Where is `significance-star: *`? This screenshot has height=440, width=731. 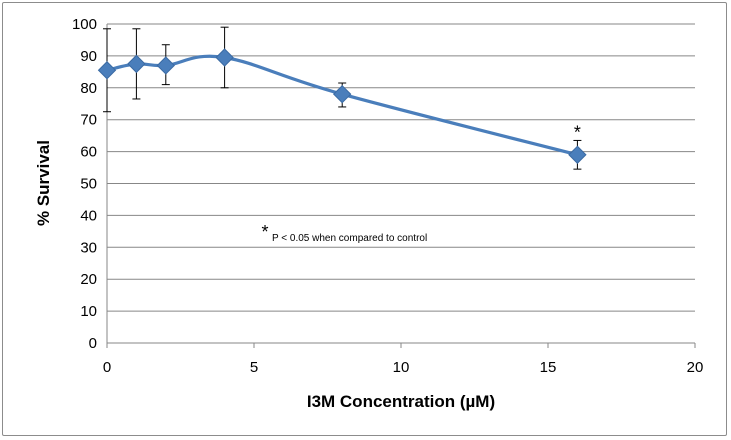
significance-star: * is located at coordinates (577, 132).